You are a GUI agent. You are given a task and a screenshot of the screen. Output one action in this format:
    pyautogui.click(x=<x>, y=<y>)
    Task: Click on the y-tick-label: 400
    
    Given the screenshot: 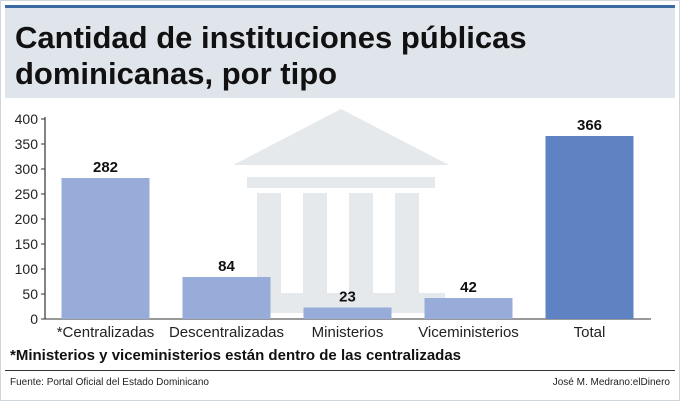 What is the action you would take?
    pyautogui.click(x=27, y=119)
    